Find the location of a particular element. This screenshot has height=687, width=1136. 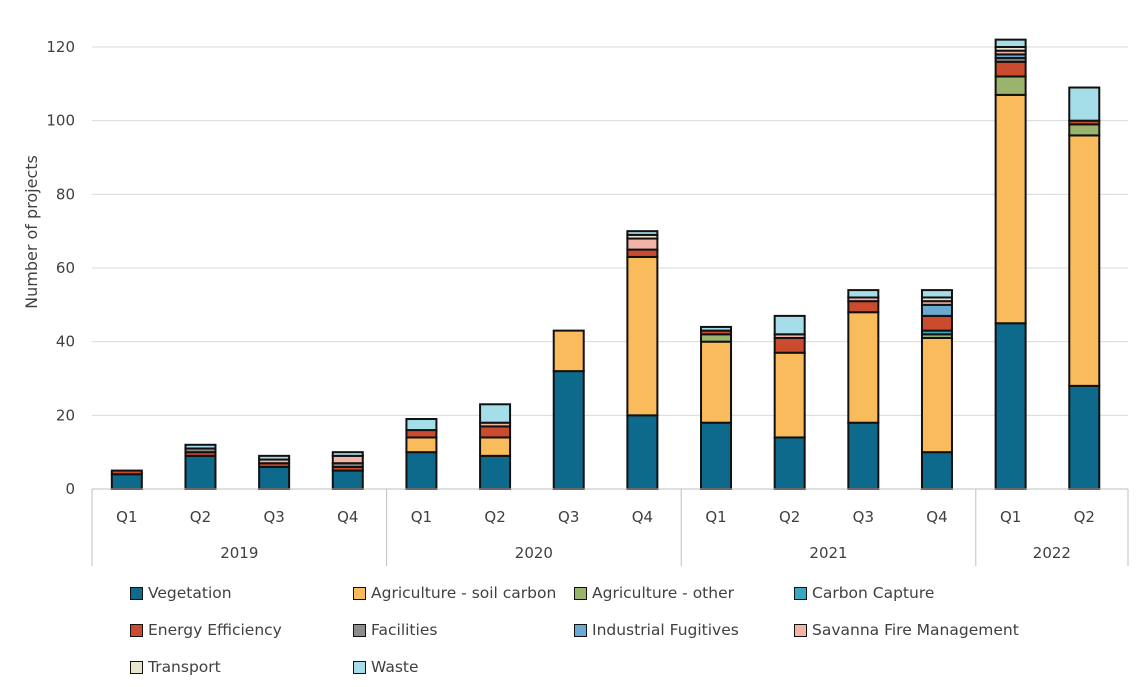

legend-item: Savanna Fire Management is located at coordinates (906, 630).